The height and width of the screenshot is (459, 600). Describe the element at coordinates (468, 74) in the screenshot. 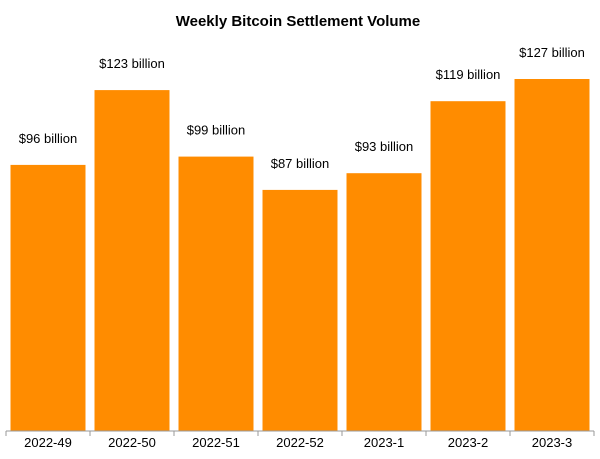

I see `data-label-2023-2: $119 billion` at that location.